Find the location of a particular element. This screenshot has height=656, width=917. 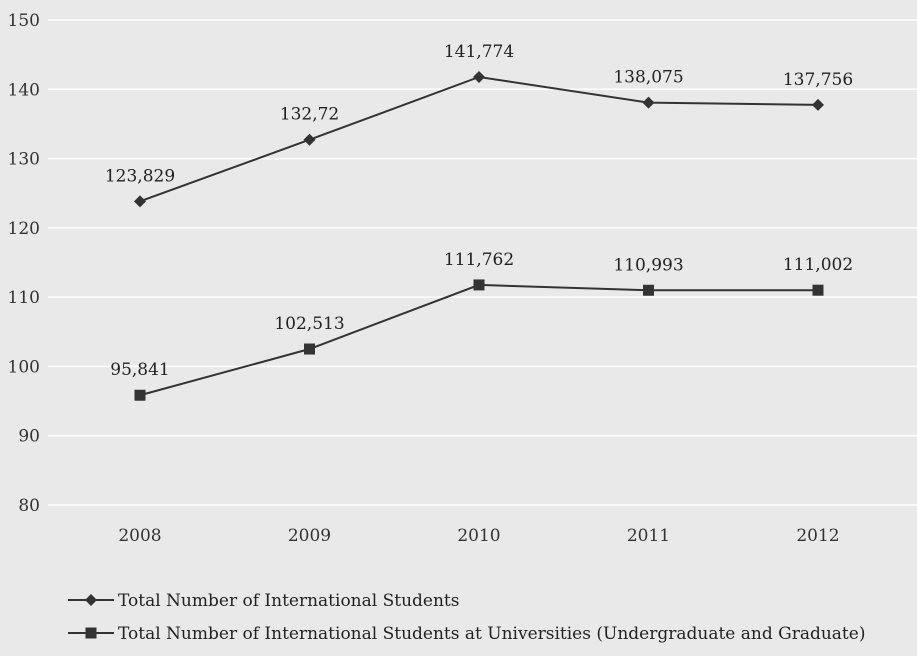

data-label: 95,841 is located at coordinates (139, 370).